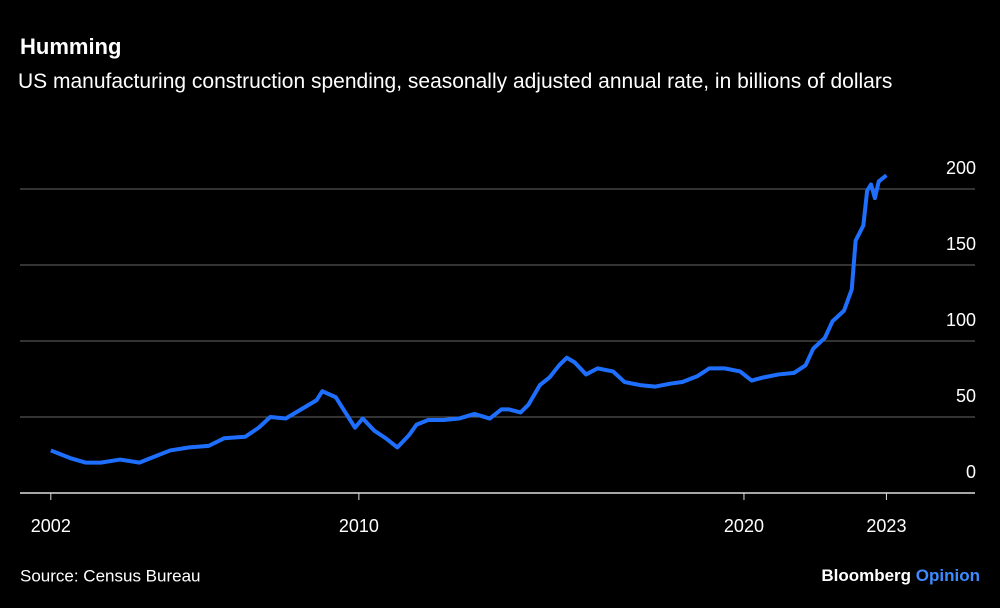 This screenshot has width=1000, height=608. I want to click on y-tick-label: 200, so click(961, 168).